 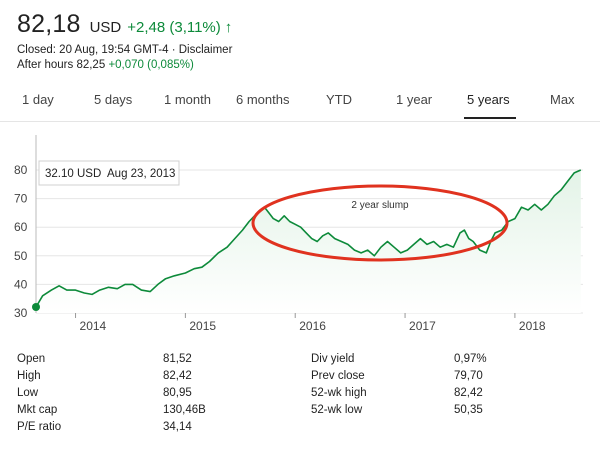 I want to click on x-tick-label: 2017, so click(x=422, y=326).